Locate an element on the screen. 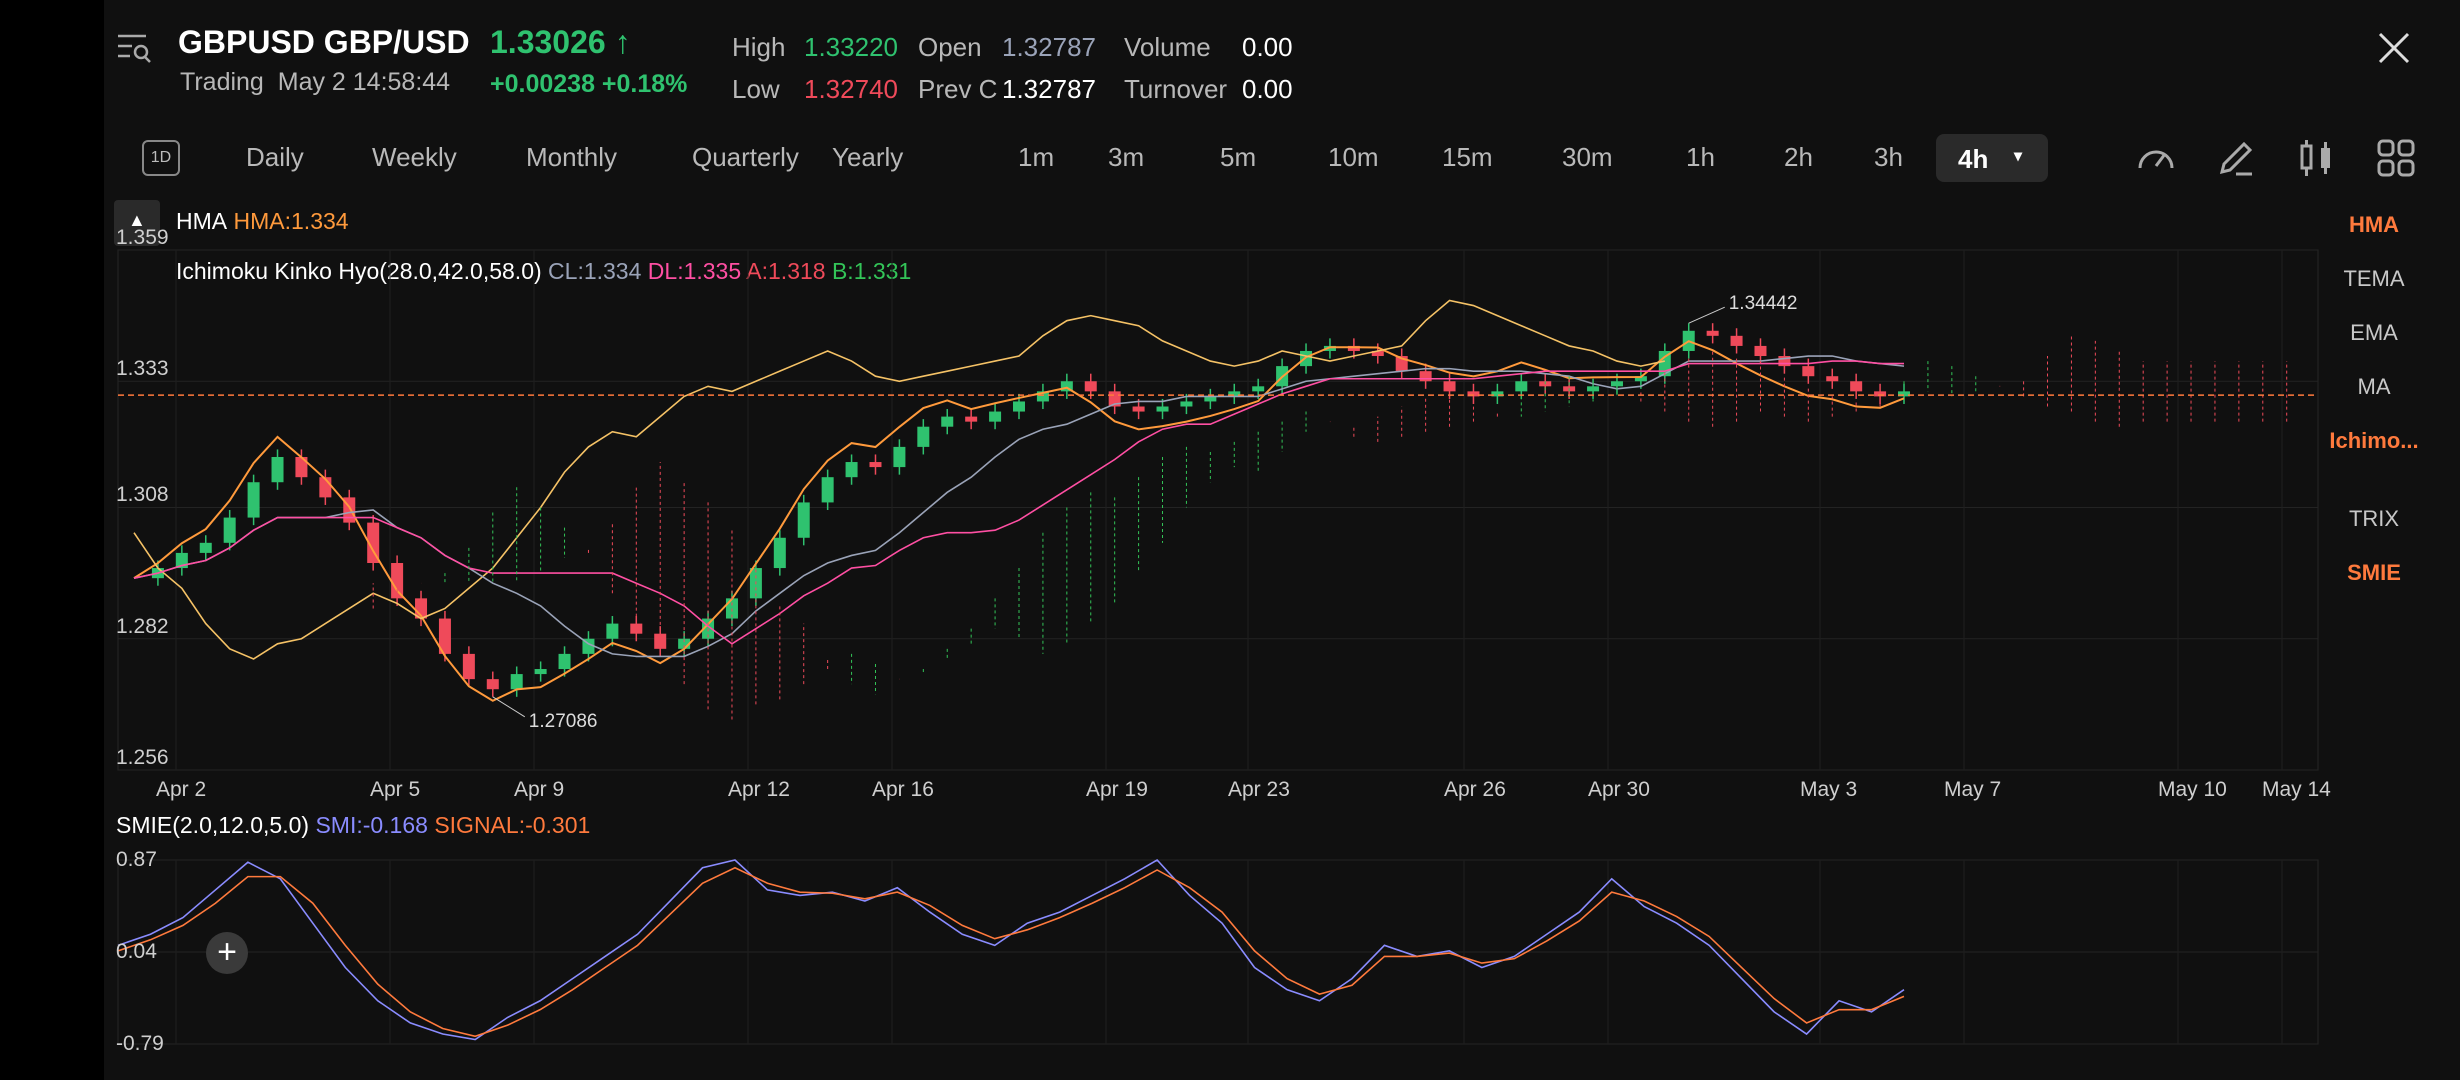 Image resolution: width=2460 pixels, height=1080 pixels. pencil-icon is located at coordinates (2236, 158).